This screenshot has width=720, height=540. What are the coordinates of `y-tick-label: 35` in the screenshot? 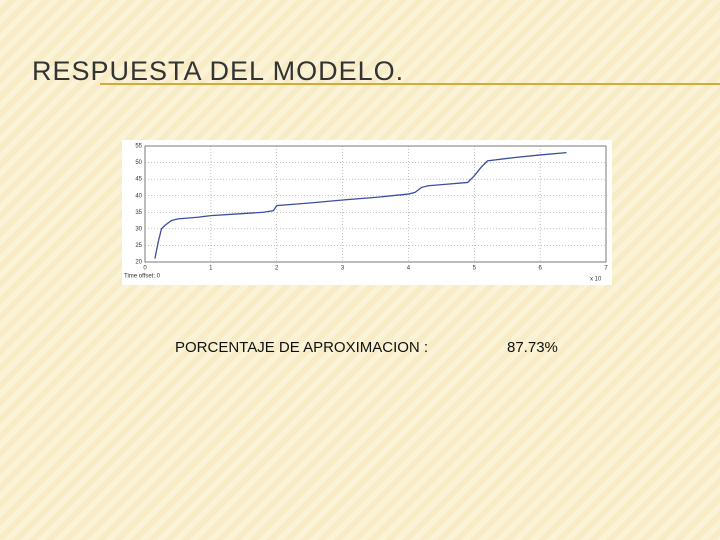 It's located at (138, 213).